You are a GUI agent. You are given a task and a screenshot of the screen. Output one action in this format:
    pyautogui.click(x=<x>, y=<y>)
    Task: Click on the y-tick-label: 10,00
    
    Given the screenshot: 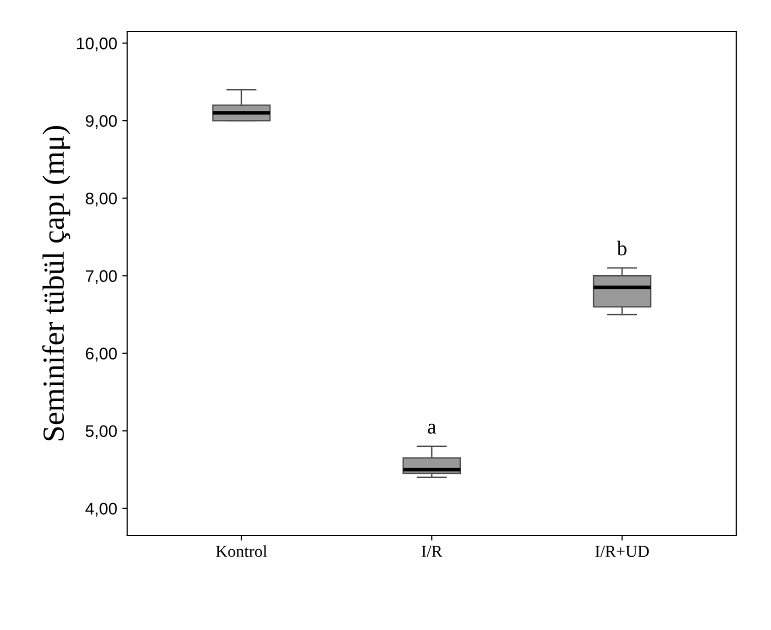 What is the action you would take?
    pyautogui.click(x=97, y=45)
    